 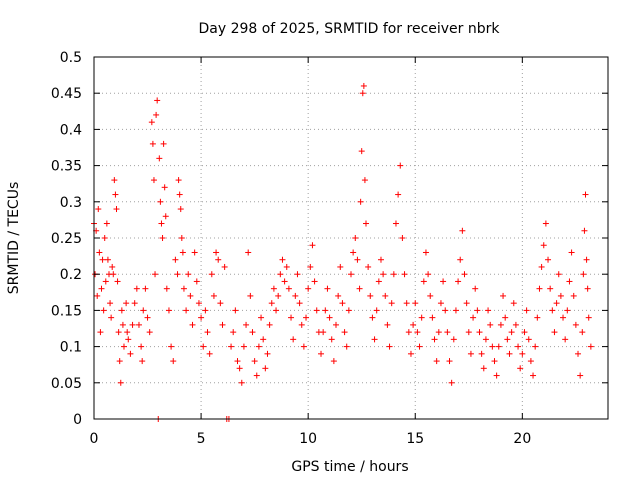 What do you see at coordinates (522, 439) in the screenshot?
I see `x-tick-label: 20` at bounding box center [522, 439].